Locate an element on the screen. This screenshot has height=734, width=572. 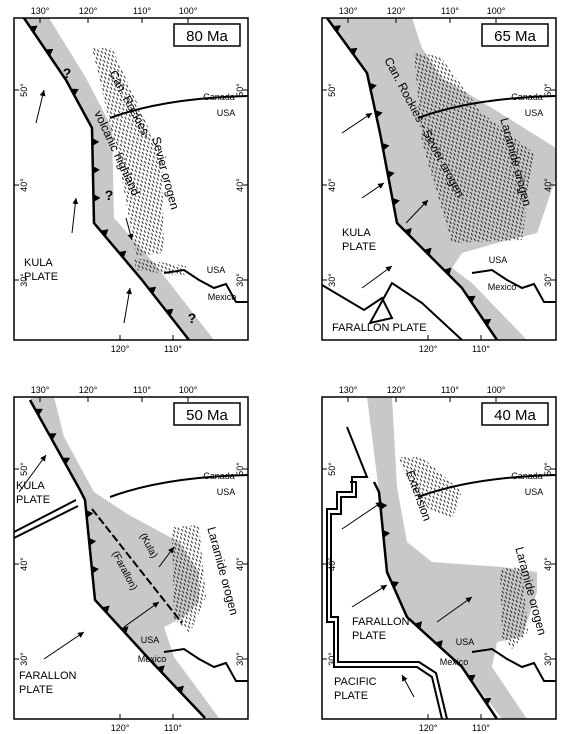
map-label: FARALLON is located at coordinates (48, 676).